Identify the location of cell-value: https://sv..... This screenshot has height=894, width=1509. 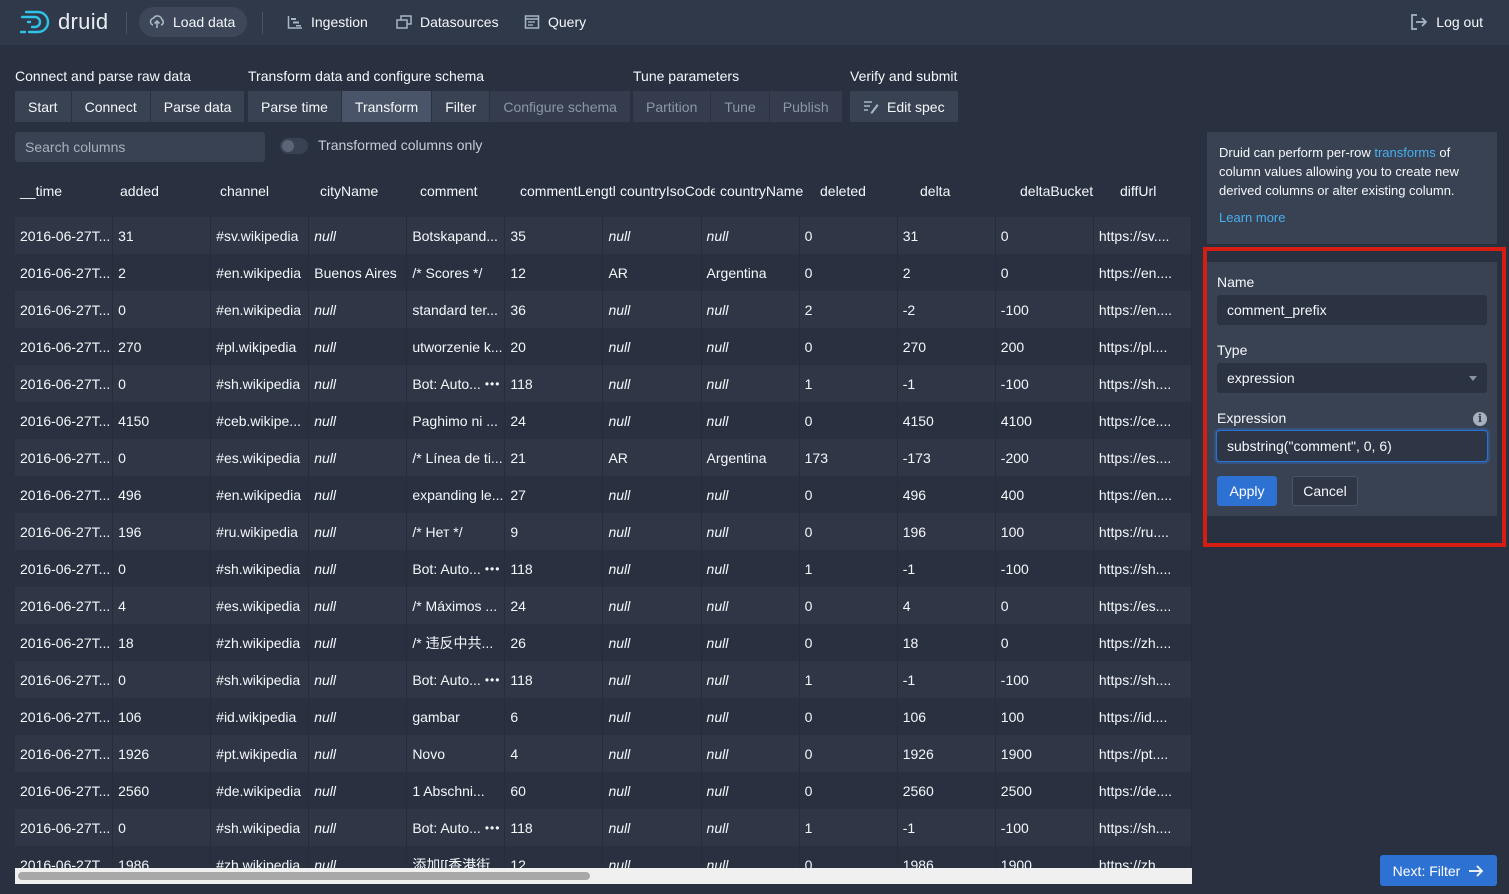
(1134, 235).